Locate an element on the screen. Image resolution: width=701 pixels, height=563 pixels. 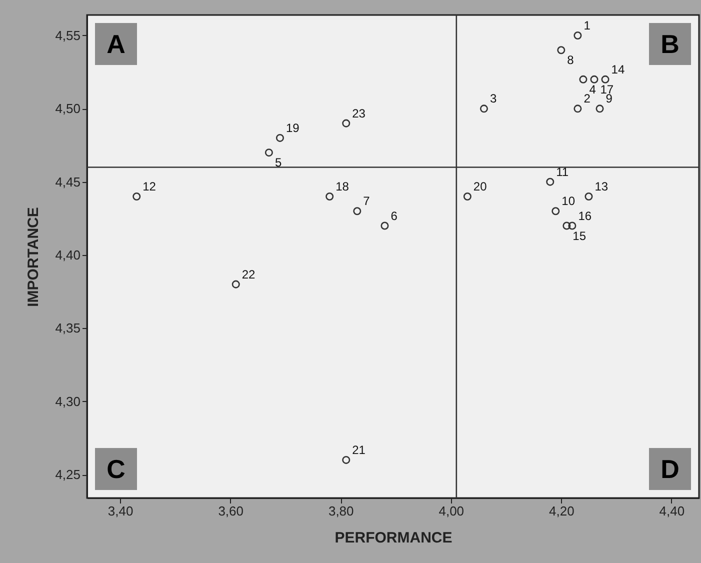
annotation: 11 is located at coordinates (562, 171).